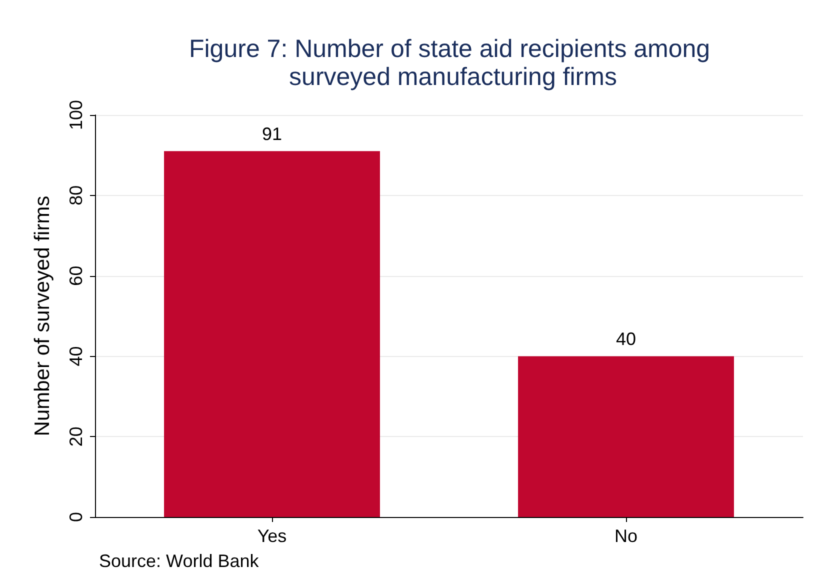 This screenshot has height=587, width=814. Describe the element at coordinates (76, 436) in the screenshot. I see `y-tick-label: 20` at that location.